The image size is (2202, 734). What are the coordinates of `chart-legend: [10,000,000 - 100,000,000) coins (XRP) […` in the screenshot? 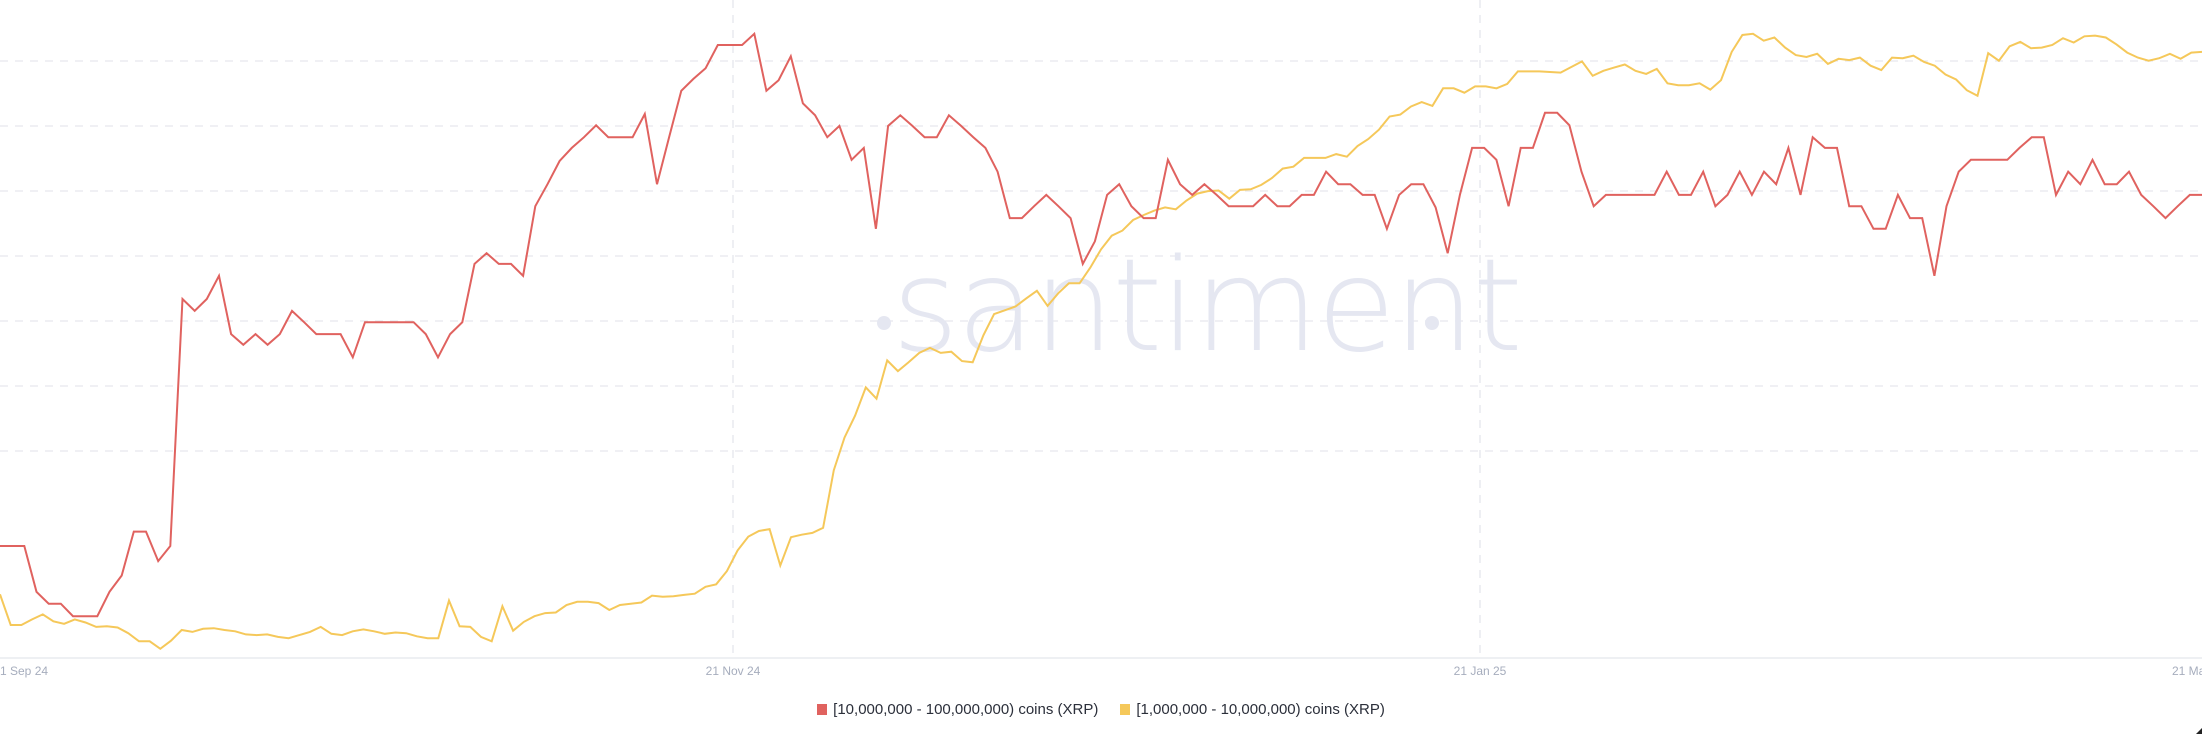 It's located at (1101, 709).